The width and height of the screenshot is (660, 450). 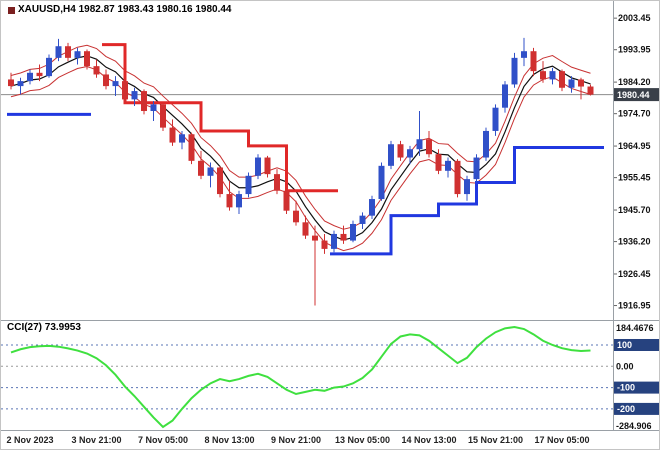 What do you see at coordinates (11, 10) in the screenshot?
I see `chart-marker-icon` at bounding box center [11, 10].